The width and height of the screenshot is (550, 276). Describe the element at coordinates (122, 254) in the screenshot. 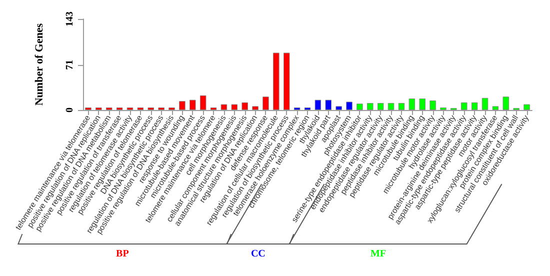

I see `text: BP` at that location.